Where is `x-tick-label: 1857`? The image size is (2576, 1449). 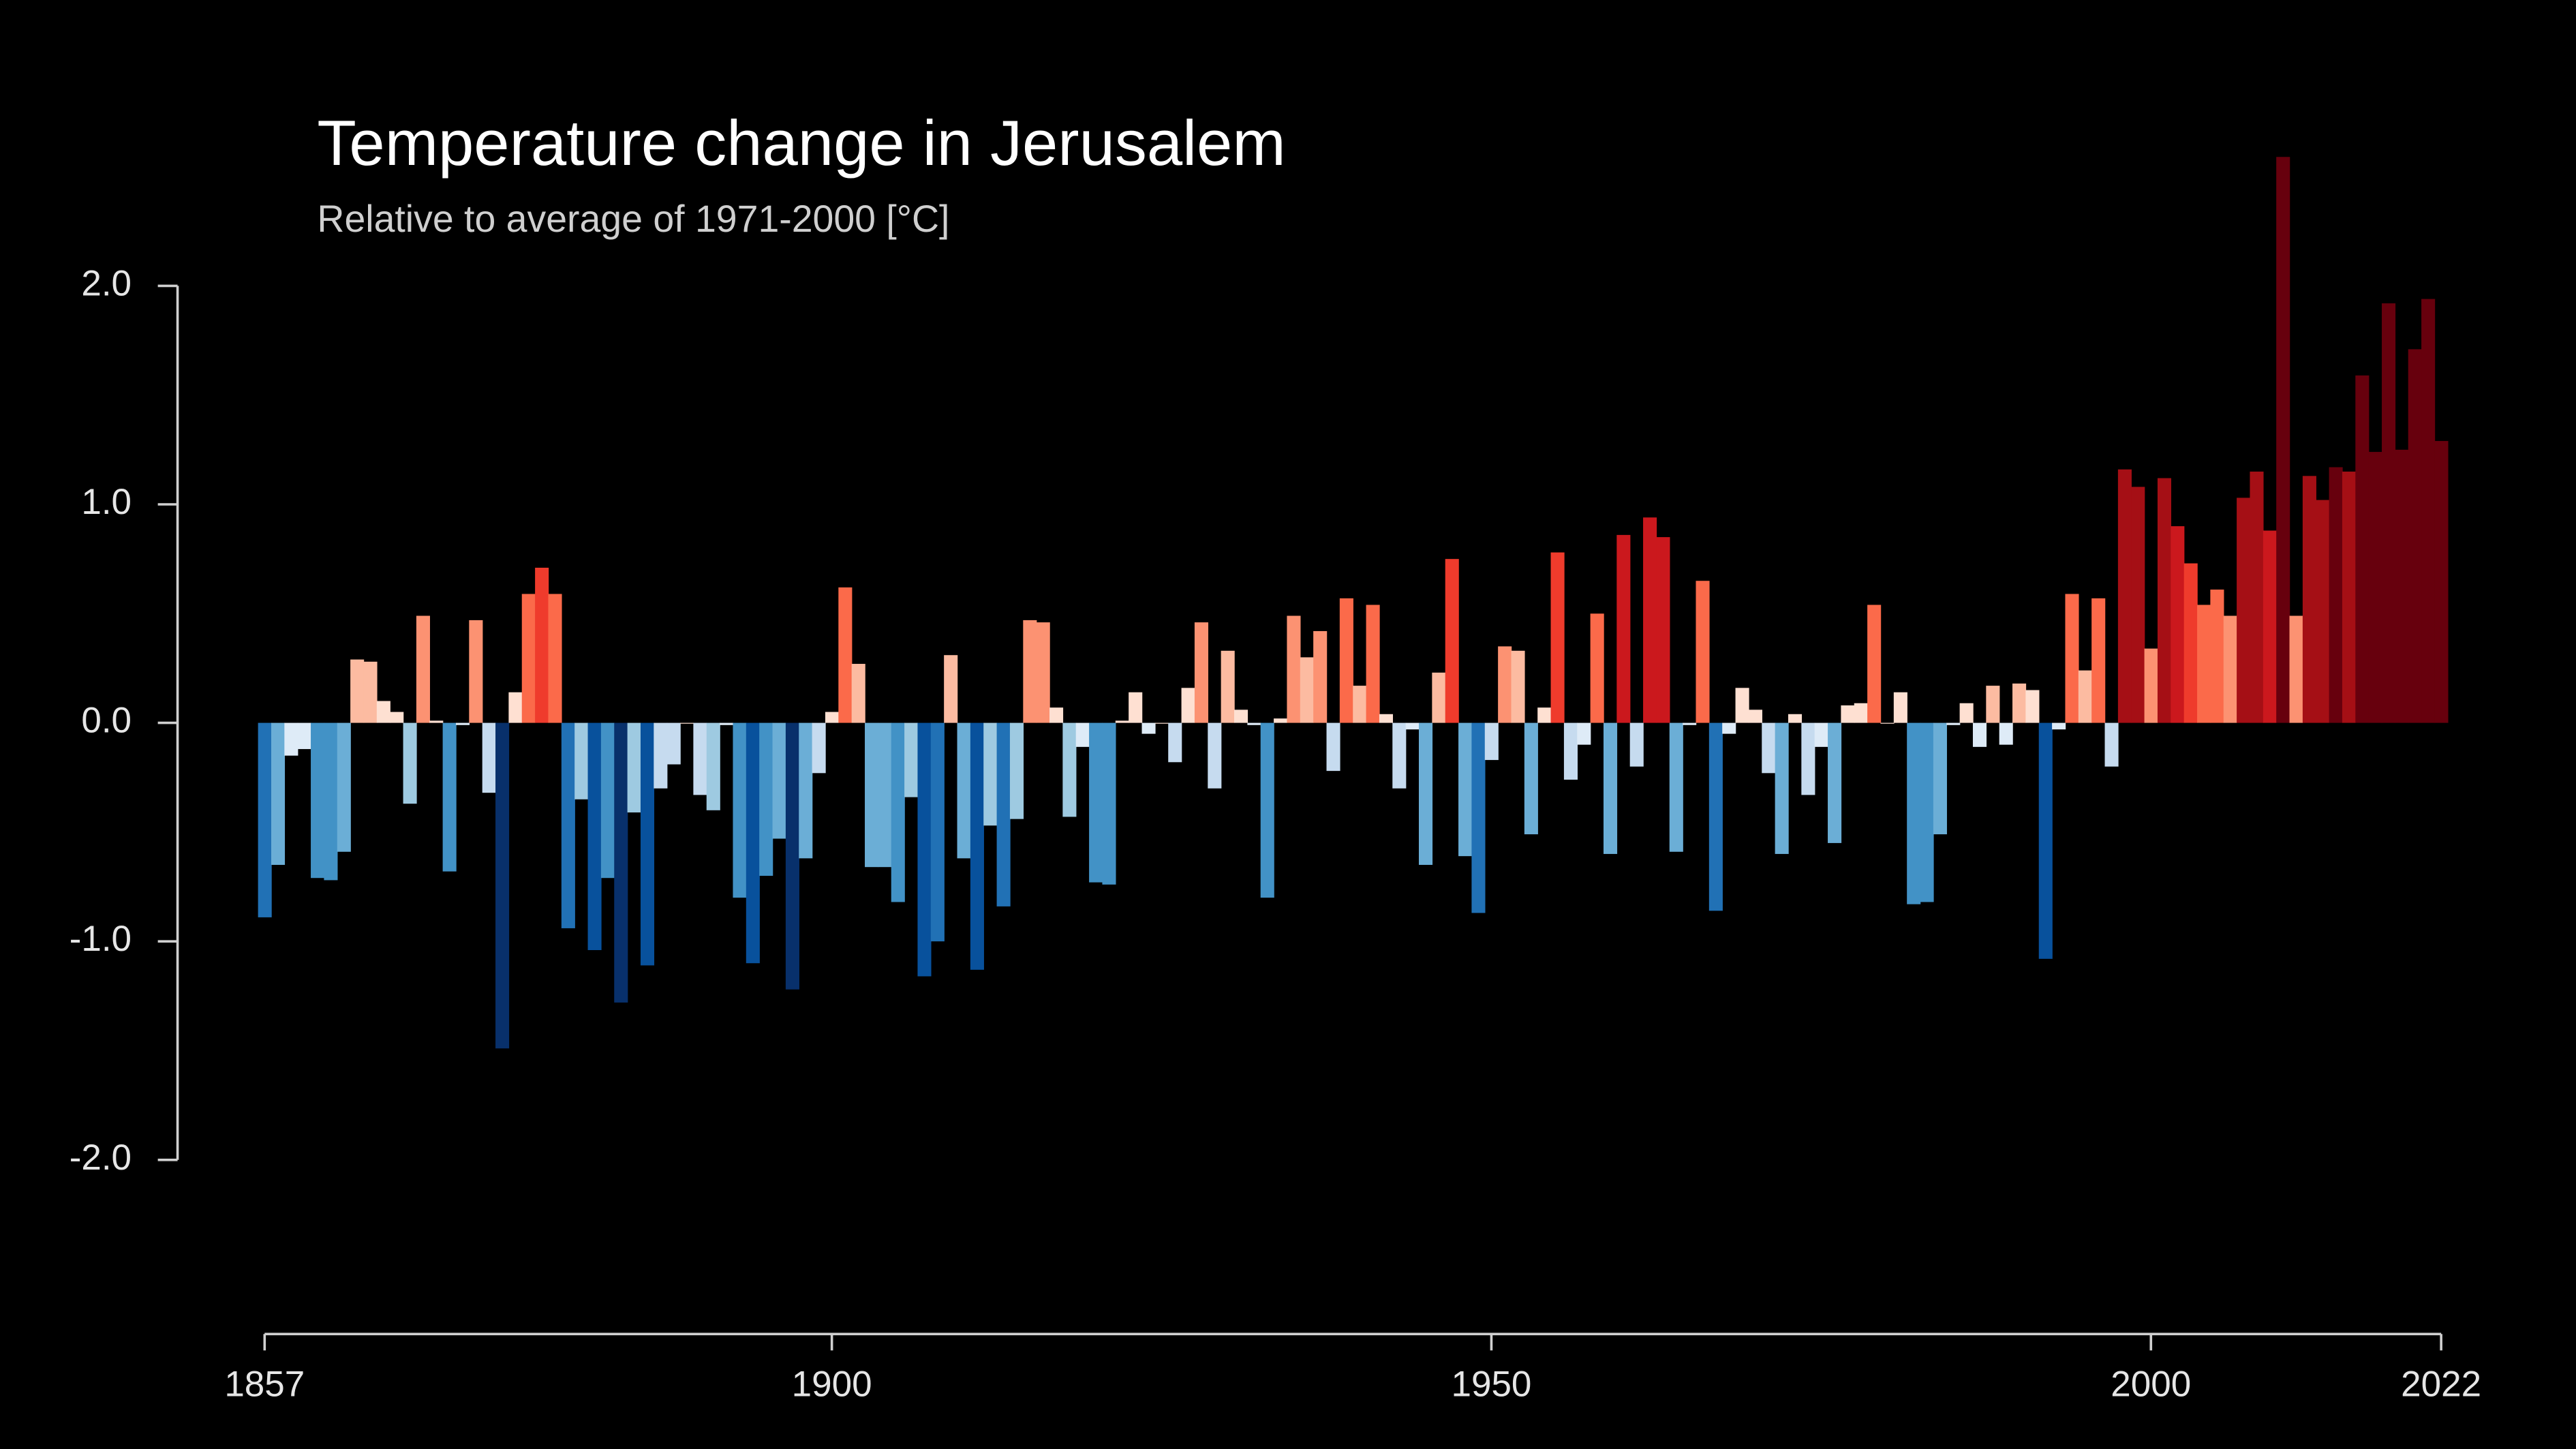
x-tick-label: 1857 is located at coordinates (264, 1384).